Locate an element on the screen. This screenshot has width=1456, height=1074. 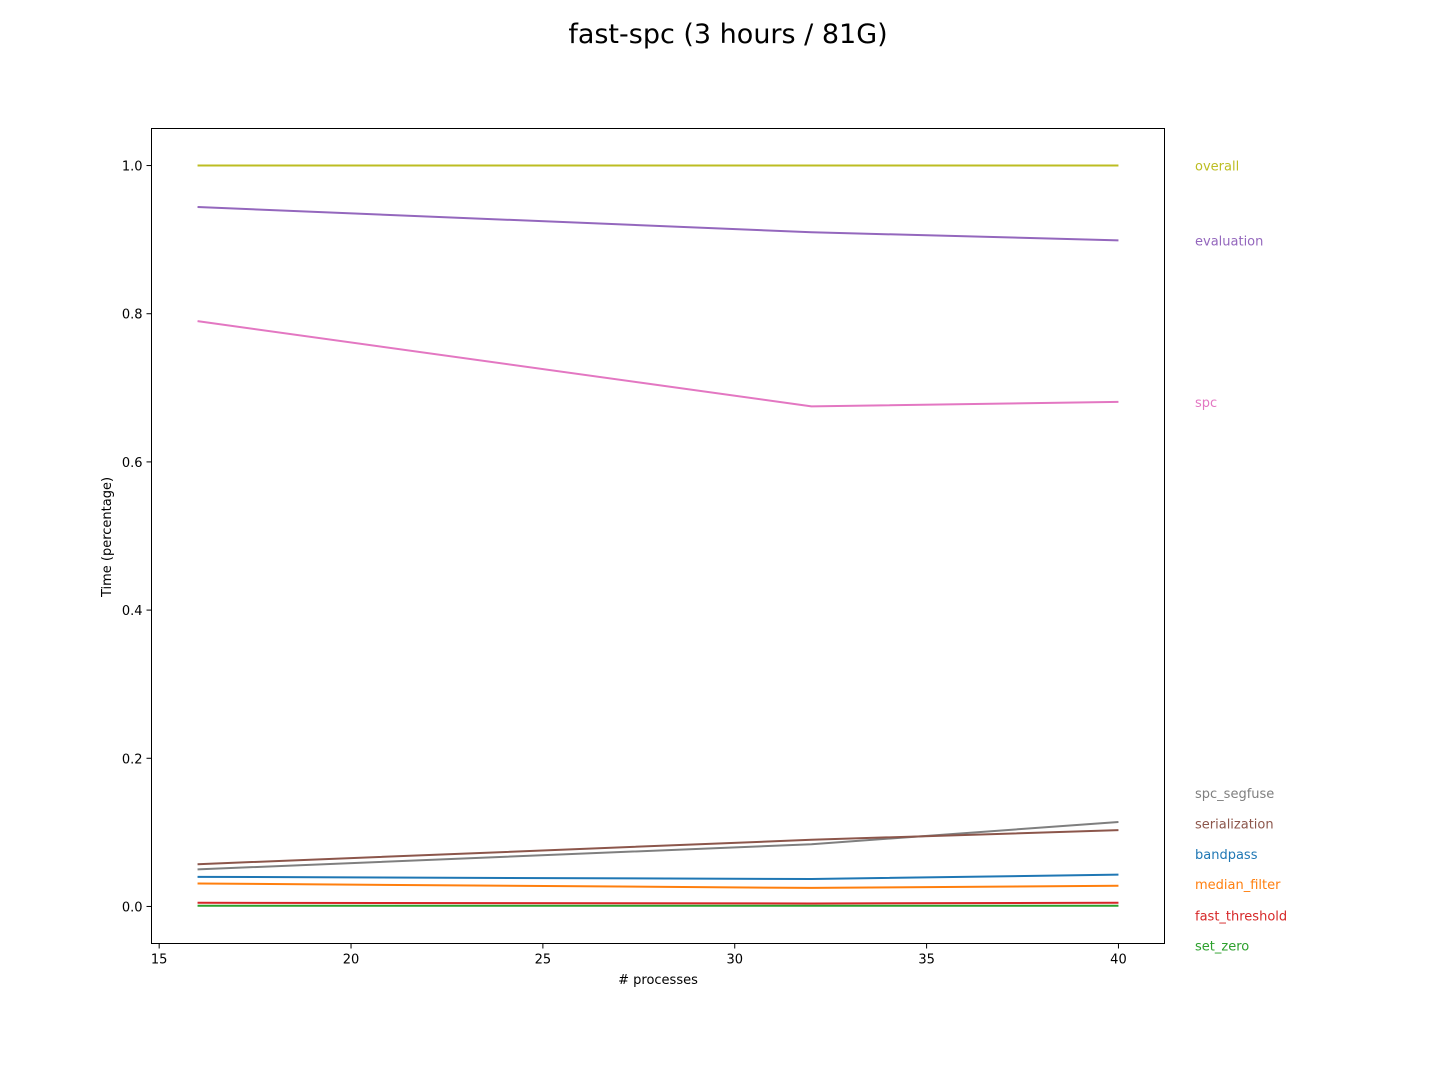
x-tick-label: 30 is located at coordinates (734, 960).